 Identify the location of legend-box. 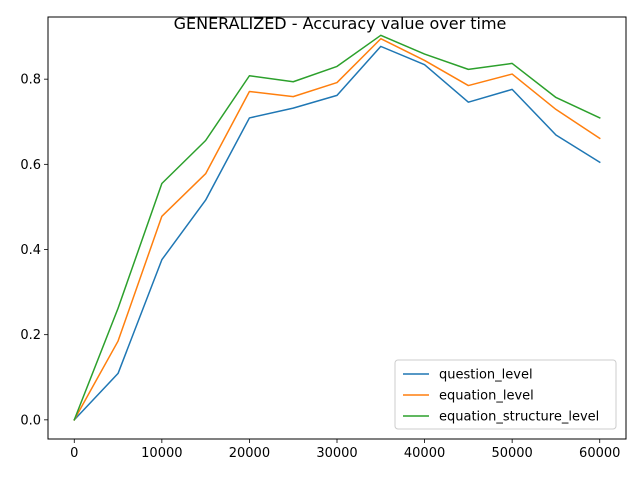
(505, 394).